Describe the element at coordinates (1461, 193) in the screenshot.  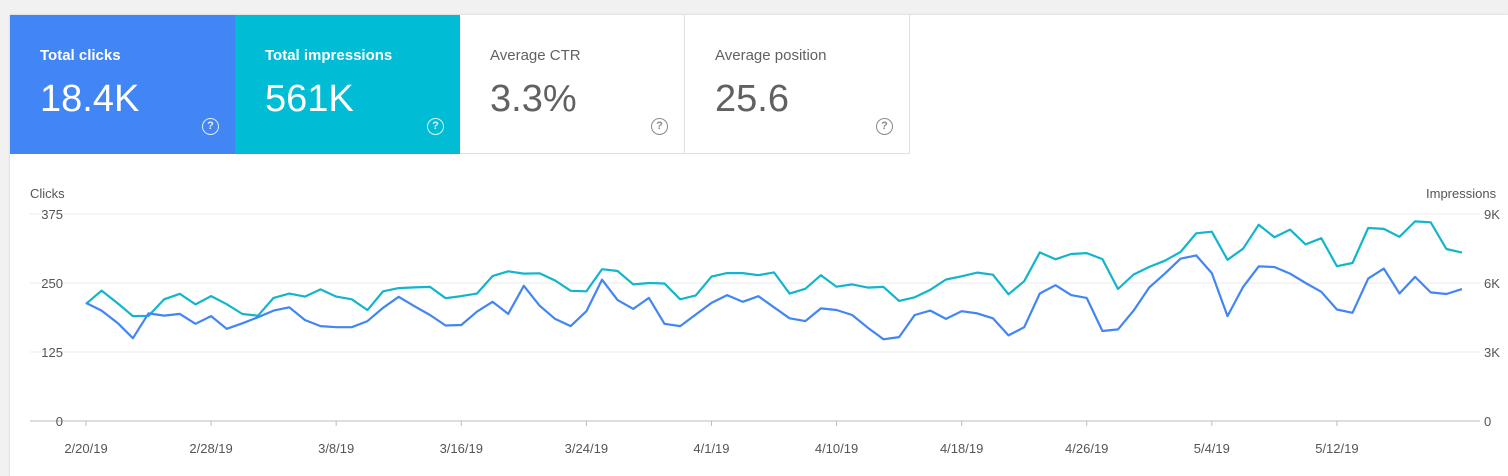
I see `right-axis-title: Impressions` at that location.